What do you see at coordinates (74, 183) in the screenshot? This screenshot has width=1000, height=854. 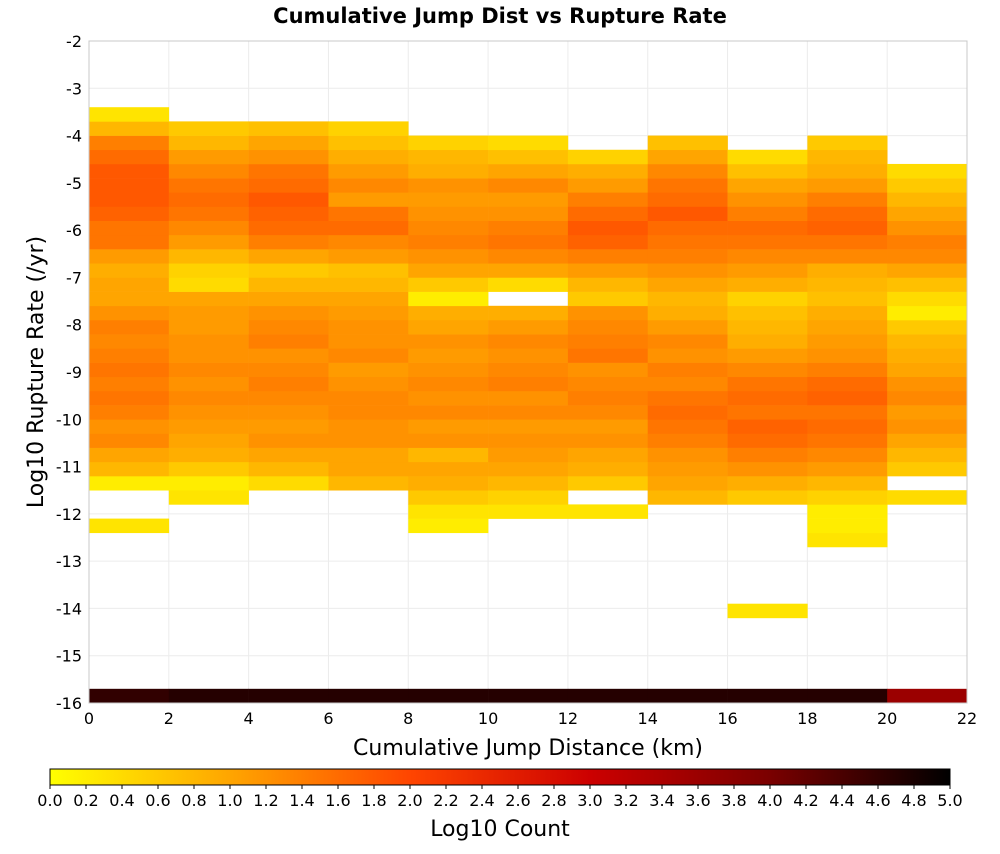 I see `y-tick-label: -5` at bounding box center [74, 183].